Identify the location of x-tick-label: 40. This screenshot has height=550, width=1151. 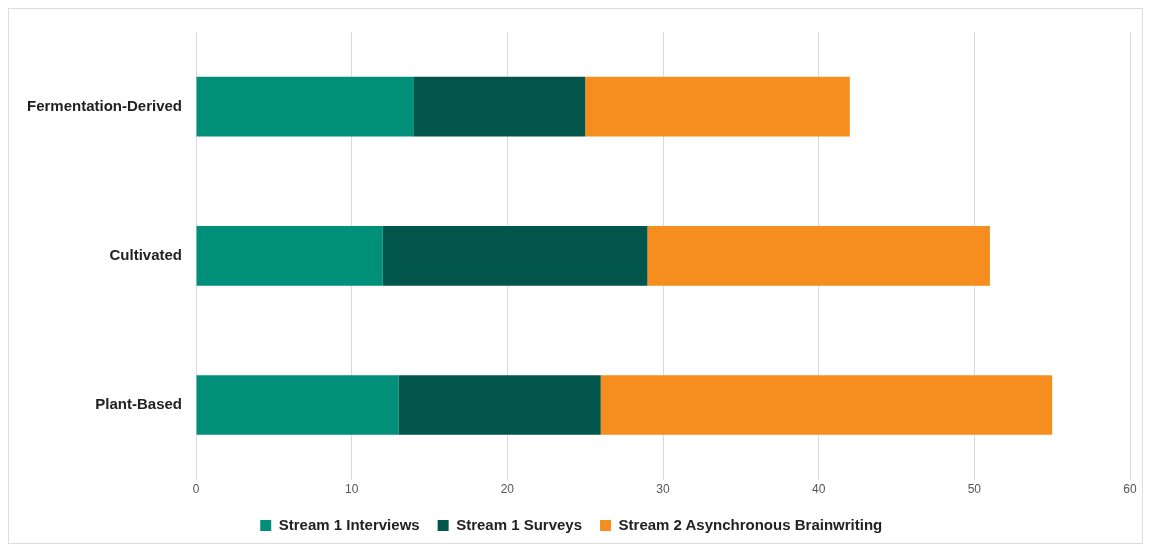
(819, 489).